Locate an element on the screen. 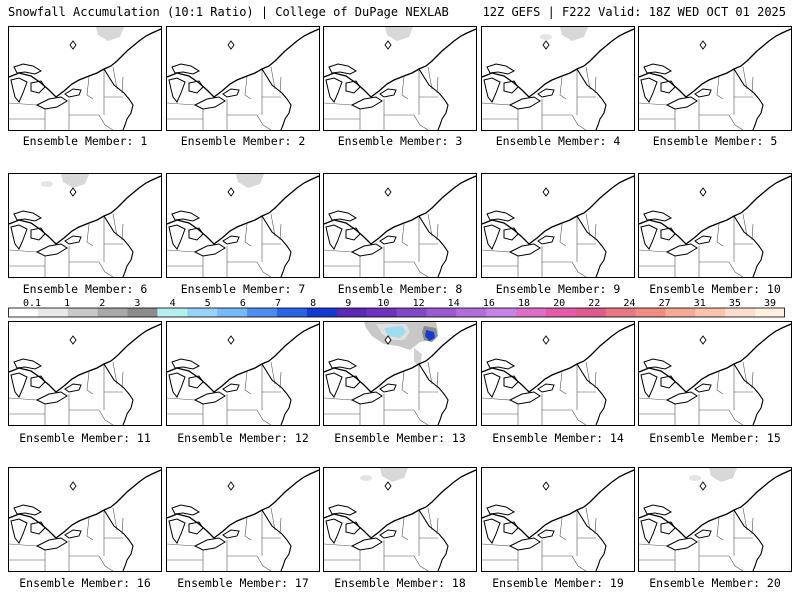  member-caption: Ensemble Member: 8 is located at coordinates (400, 289).